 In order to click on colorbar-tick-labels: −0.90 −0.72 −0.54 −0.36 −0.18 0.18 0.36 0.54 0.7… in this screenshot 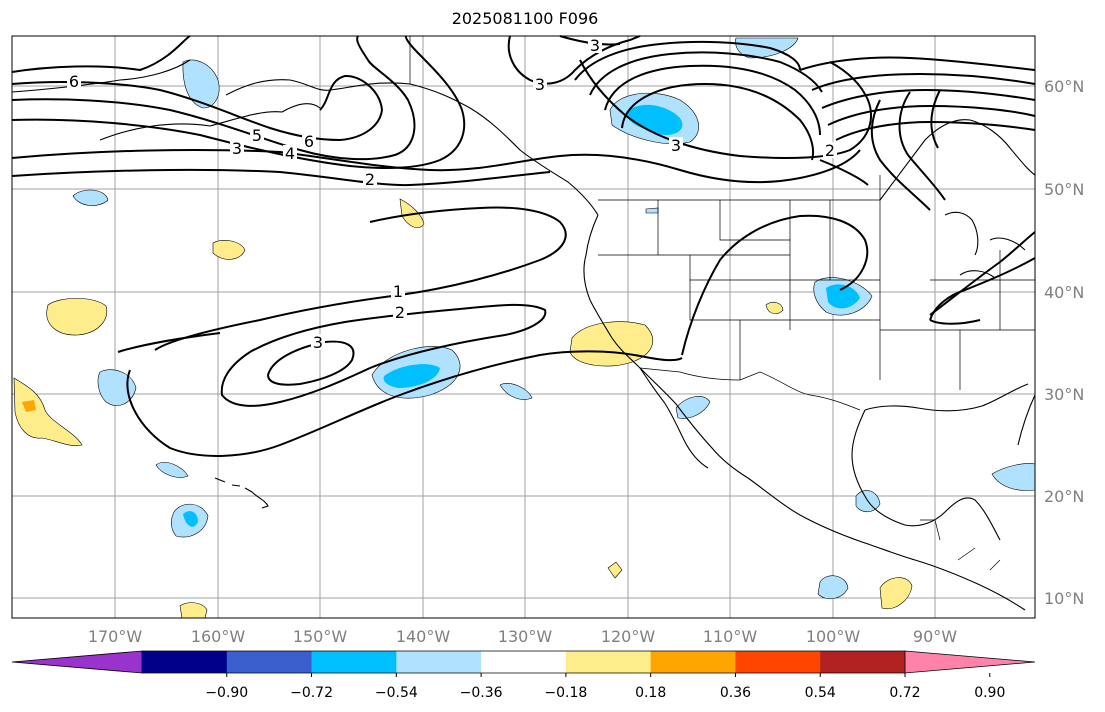, I will do `click(605, 687)`.